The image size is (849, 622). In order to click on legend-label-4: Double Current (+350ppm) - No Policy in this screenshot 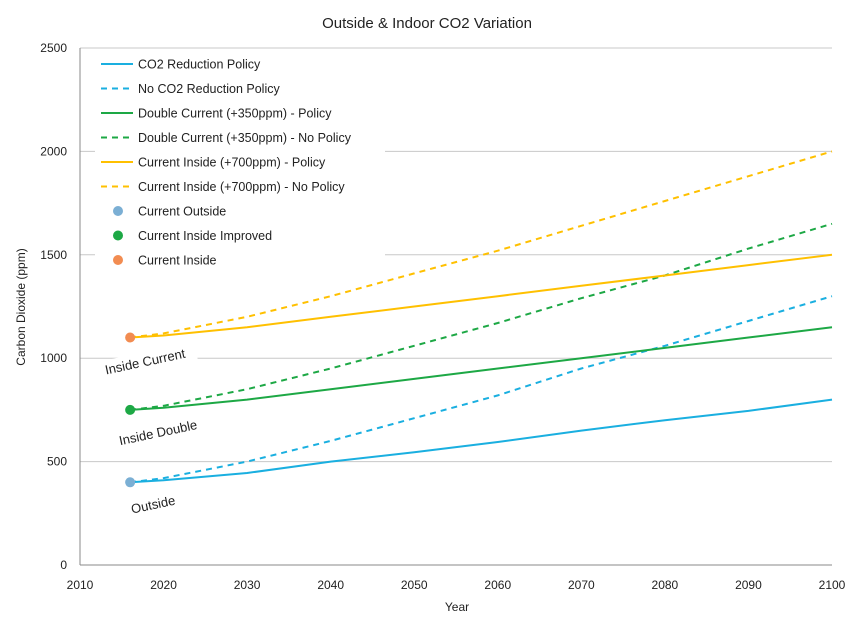, I will do `click(245, 138)`.